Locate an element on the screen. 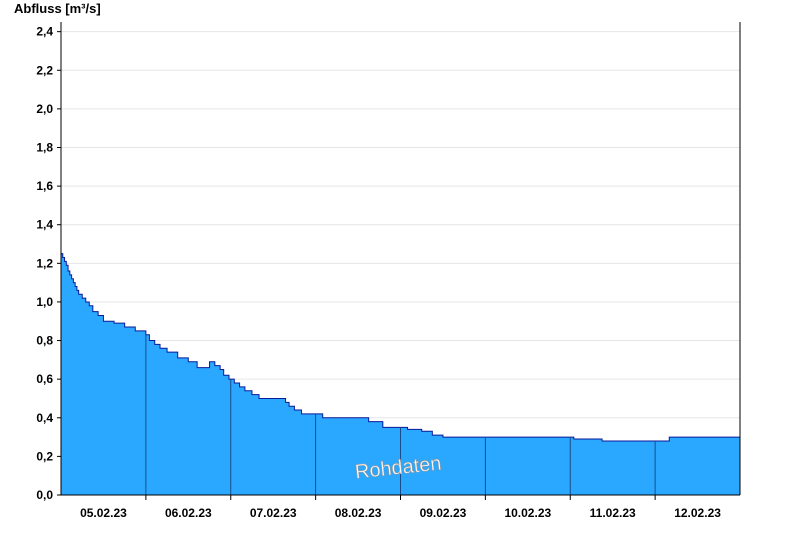 The image size is (800, 550). x-tick-label: 12.02.23 is located at coordinates (697, 513).